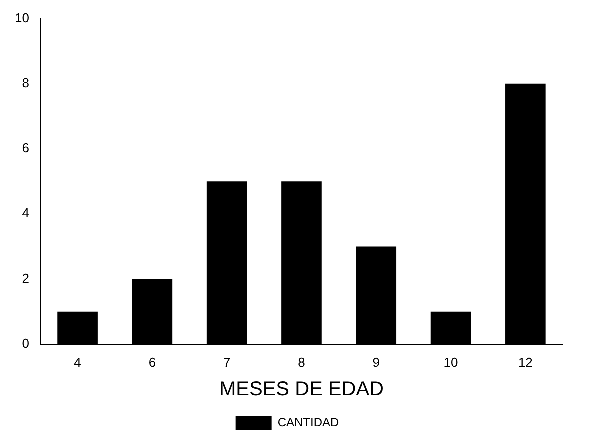 This screenshot has width=591, height=448. What do you see at coordinates (302, 362) in the screenshot?
I see `x-tick-label: 8` at bounding box center [302, 362].